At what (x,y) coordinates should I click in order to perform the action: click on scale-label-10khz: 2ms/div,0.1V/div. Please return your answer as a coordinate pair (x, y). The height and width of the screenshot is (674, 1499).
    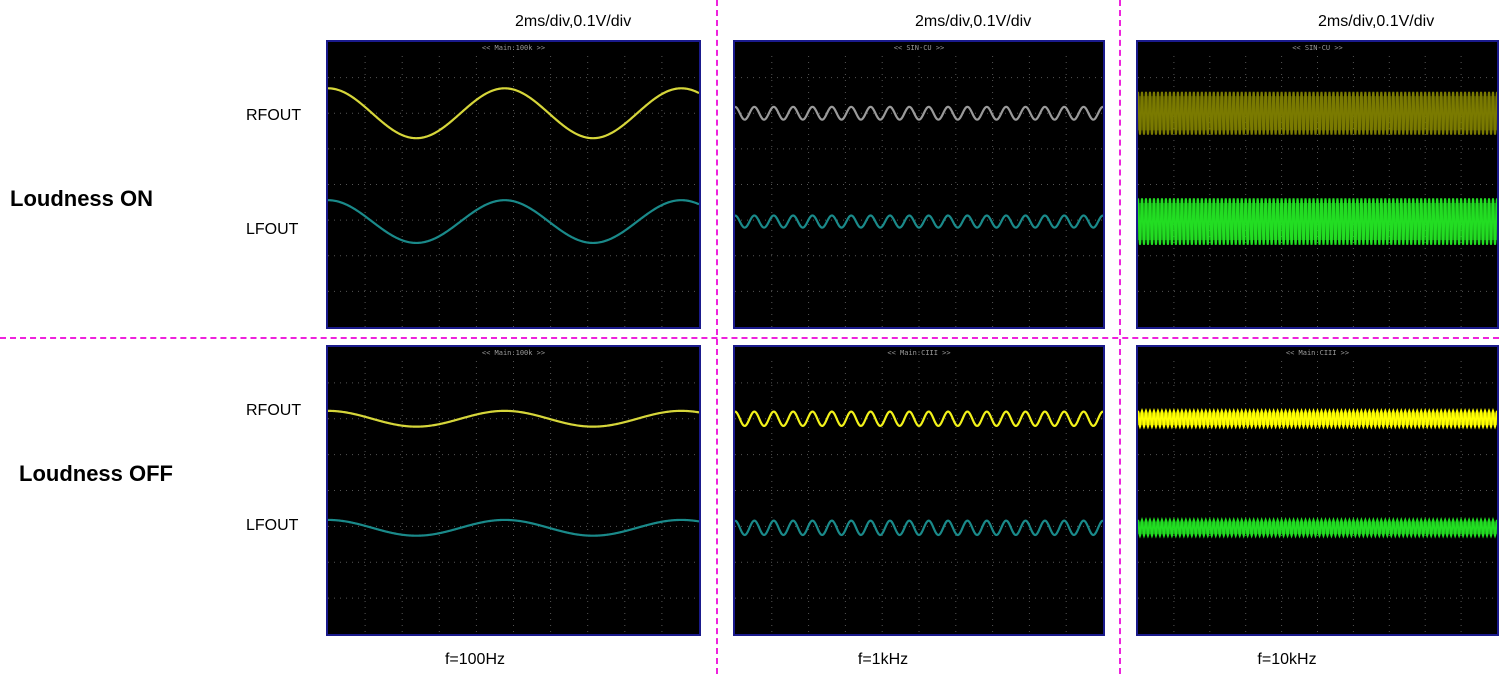
    Looking at the image, I should click on (1376, 21).